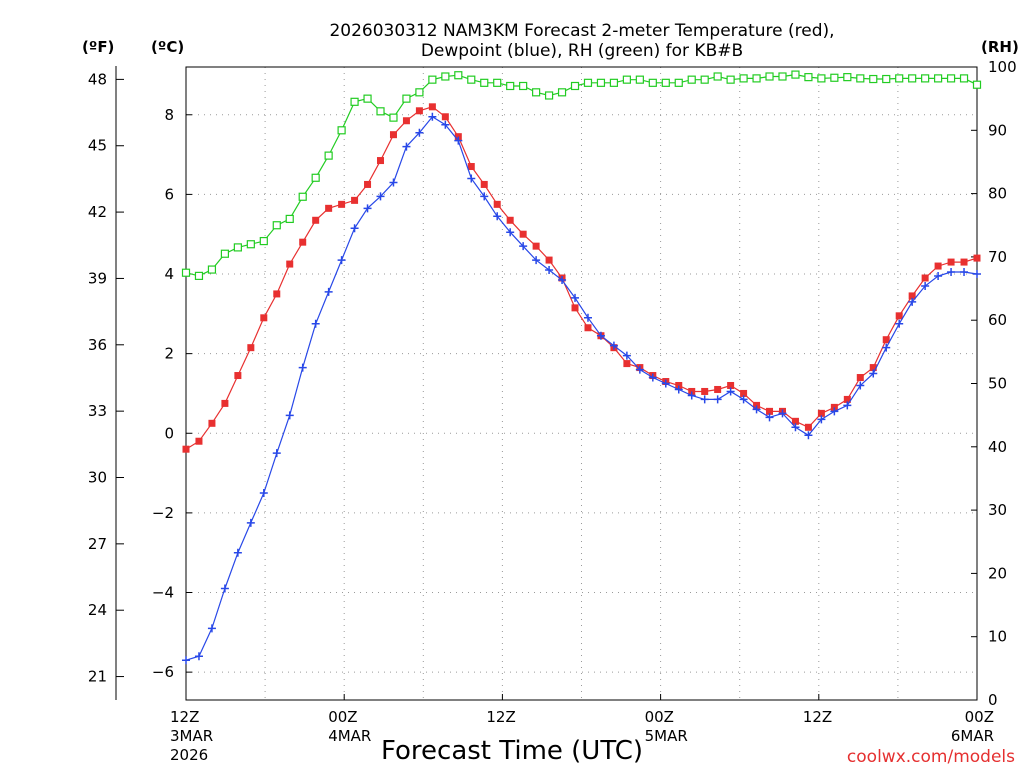 The width and height of the screenshot is (1024, 768). Describe the element at coordinates (972, 736) in the screenshot. I see `x-tick-label-date: 6MAR` at that location.